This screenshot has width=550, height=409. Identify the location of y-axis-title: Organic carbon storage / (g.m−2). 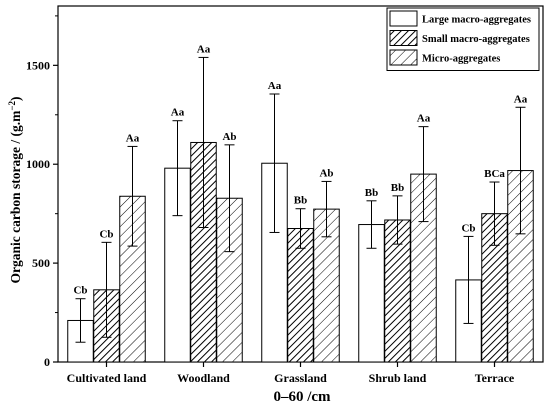
(15, 190).